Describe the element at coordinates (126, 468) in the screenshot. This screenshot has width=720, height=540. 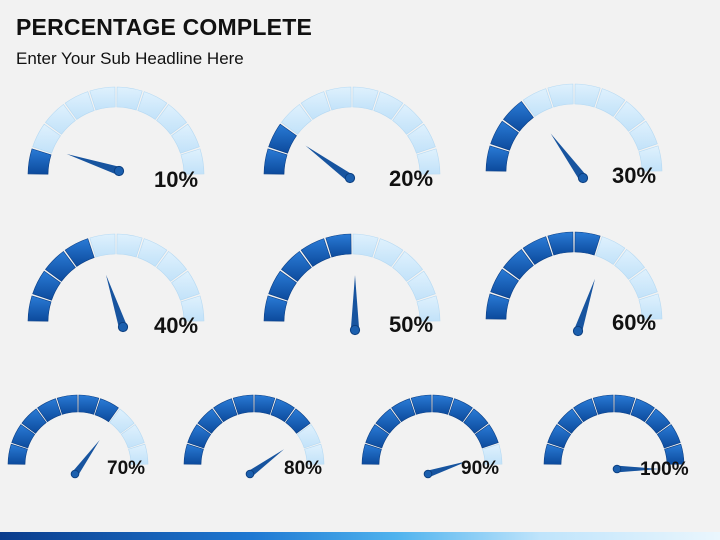
I see `gauge-percent-label: 70%` at that location.